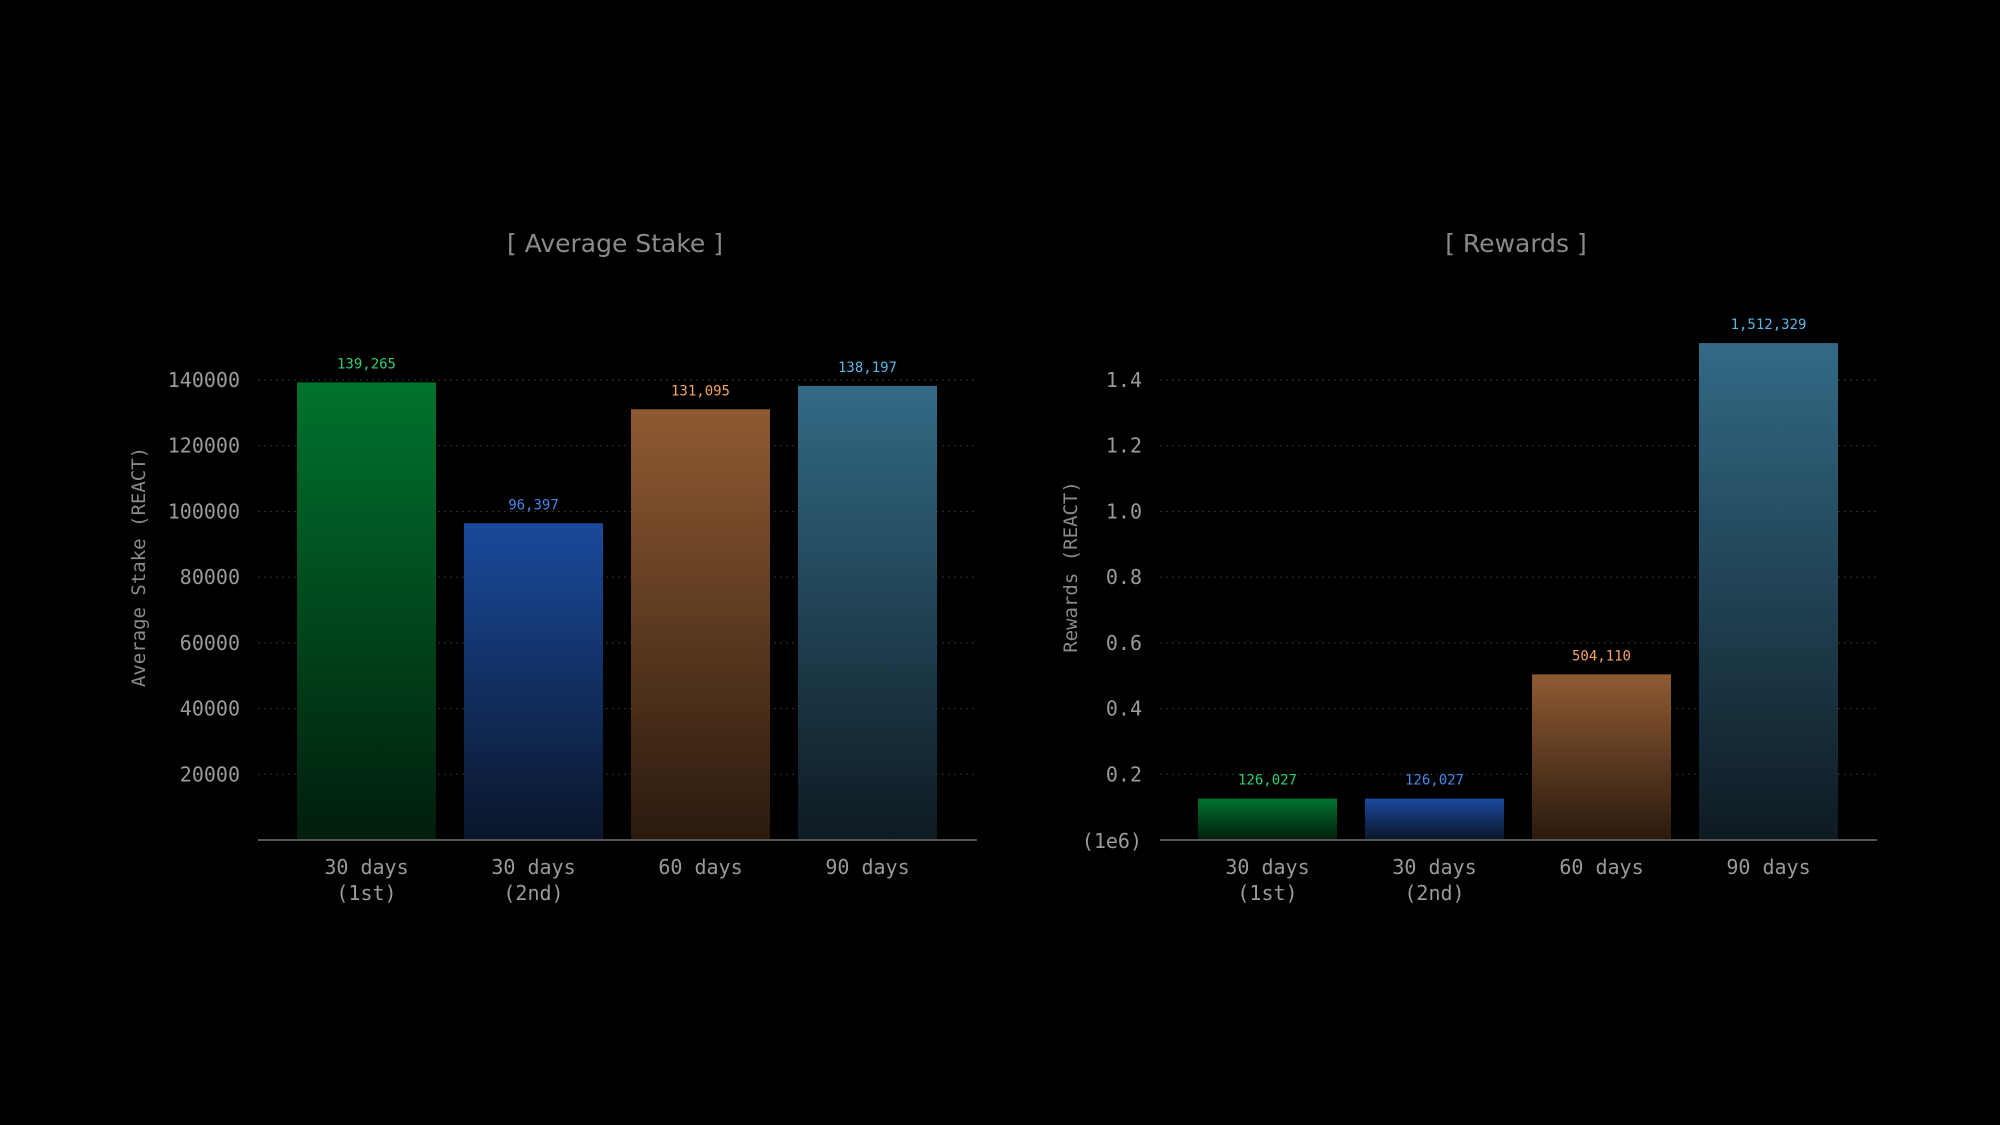 This screenshot has width=2000, height=1125. What do you see at coordinates (1112, 841) in the screenshot?
I see `scale-label: (1e6)` at bounding box center [1112, 841].